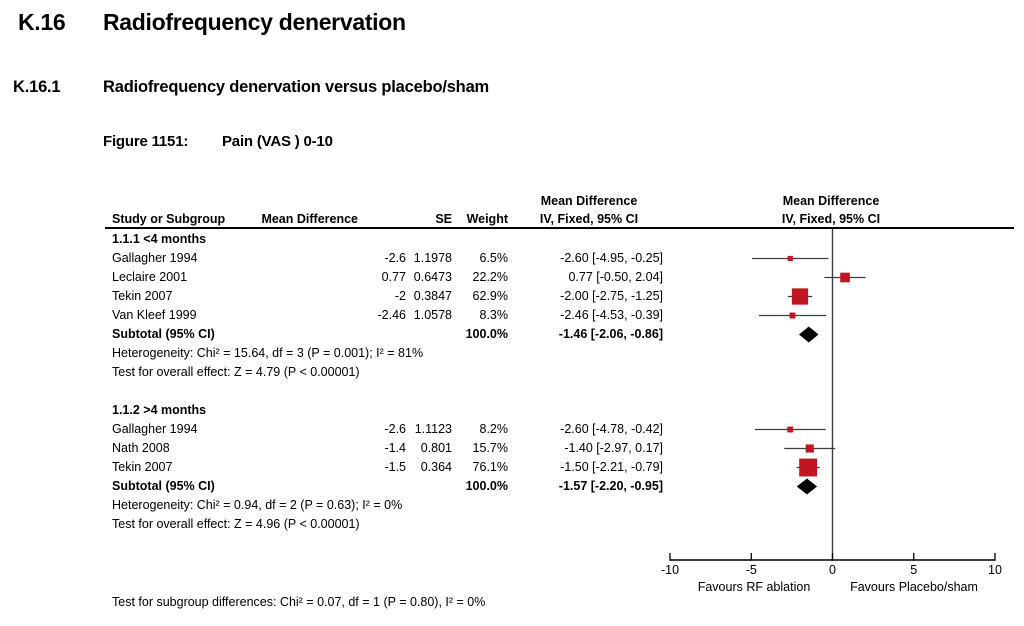 The image size is (1024, 626). Describe the element at coordinates (494, 429) in the screenshot. I see `study-weight: 8.2%` at that location.